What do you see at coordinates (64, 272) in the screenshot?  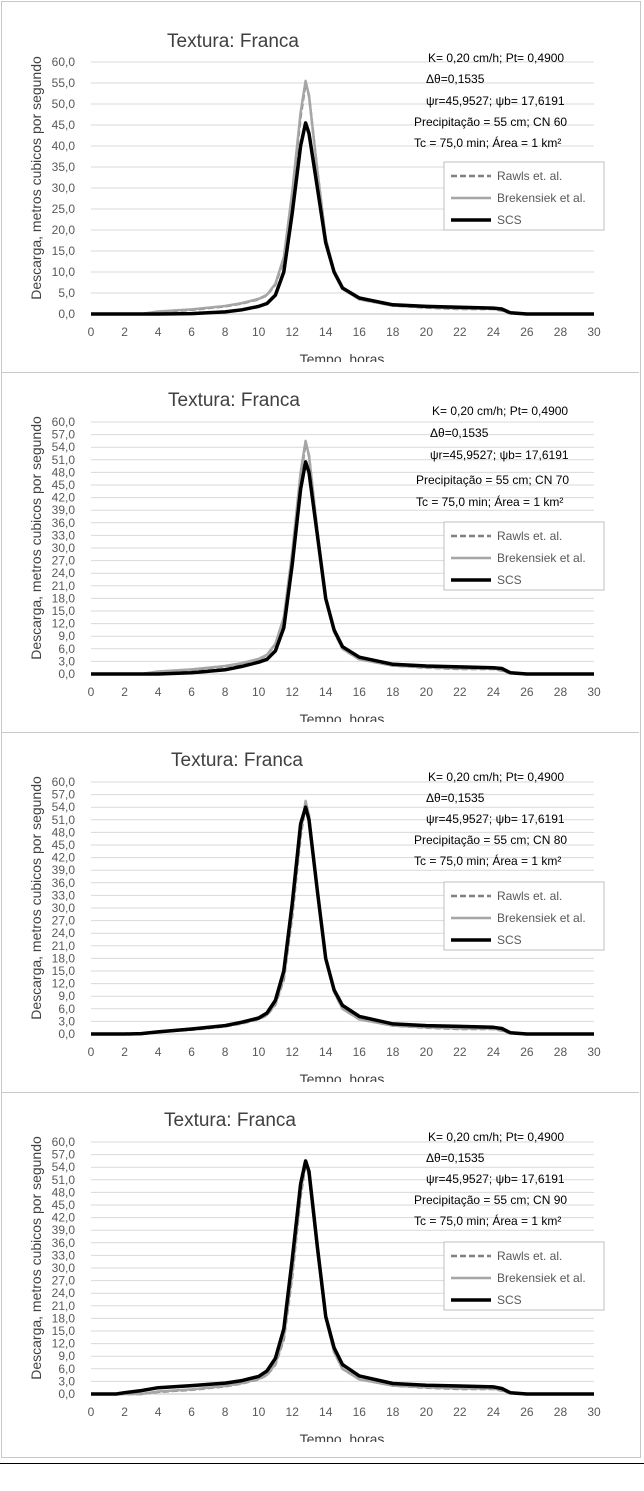 I see `y-tick-label: 10,0` at bounding box center [64, 272].